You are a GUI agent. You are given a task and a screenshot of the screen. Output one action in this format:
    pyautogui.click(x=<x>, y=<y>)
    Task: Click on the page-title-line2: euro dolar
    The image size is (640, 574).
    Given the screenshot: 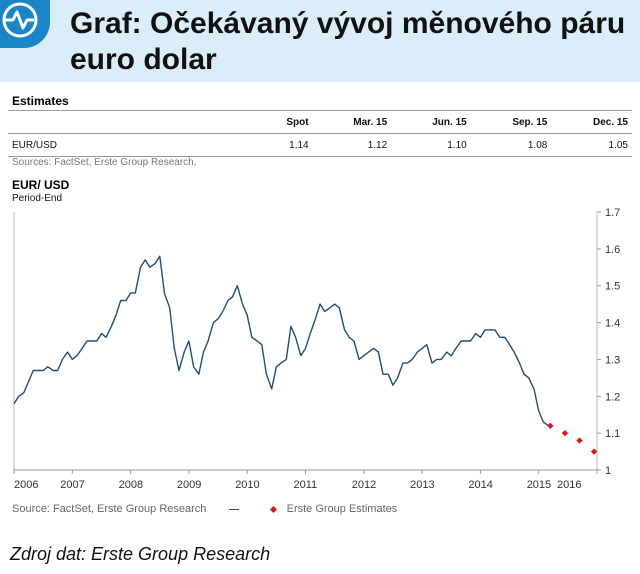 What is the action you would take?
    pyautogui.click(x=143, y=59)
    